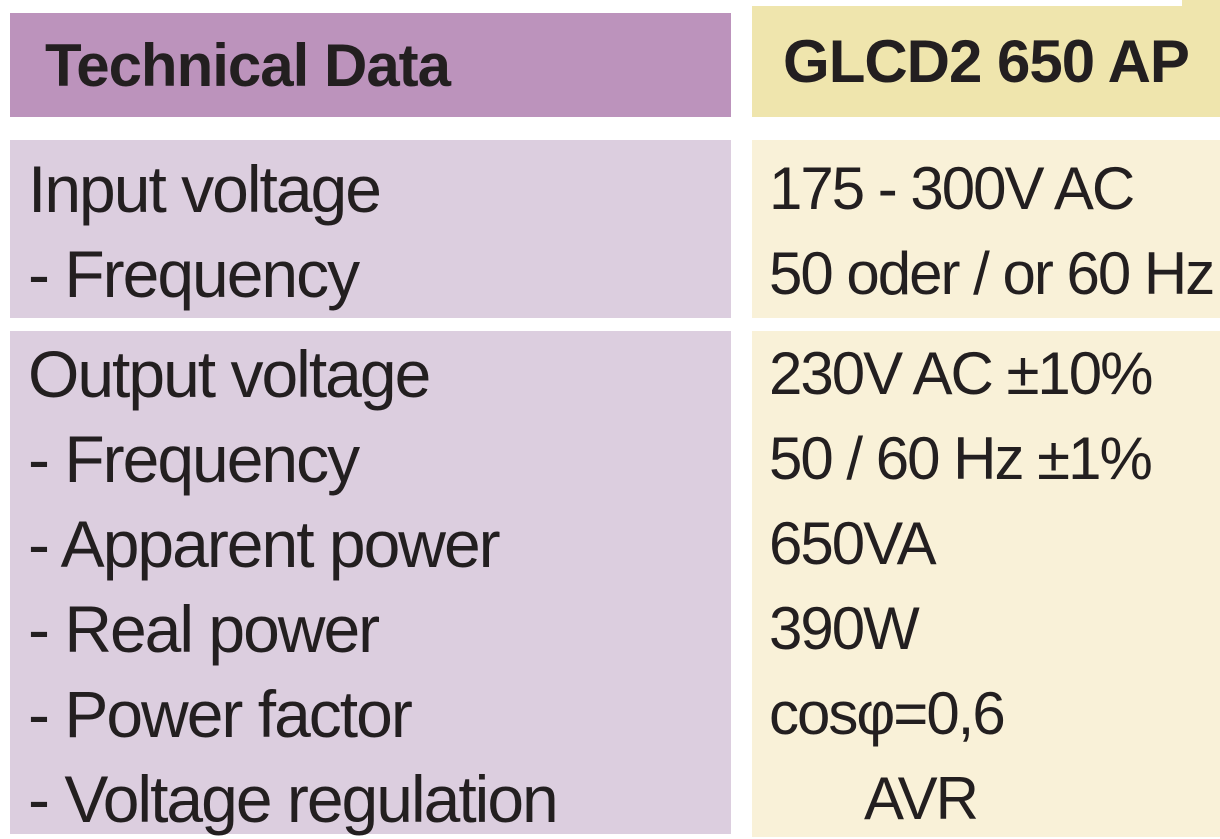 The width and height of the screenshot is (1220, 839). What do you see at coordinates (248, 65) in the screenshot?
I see `table-title: Technical Data` at bounding box center [248, 65].